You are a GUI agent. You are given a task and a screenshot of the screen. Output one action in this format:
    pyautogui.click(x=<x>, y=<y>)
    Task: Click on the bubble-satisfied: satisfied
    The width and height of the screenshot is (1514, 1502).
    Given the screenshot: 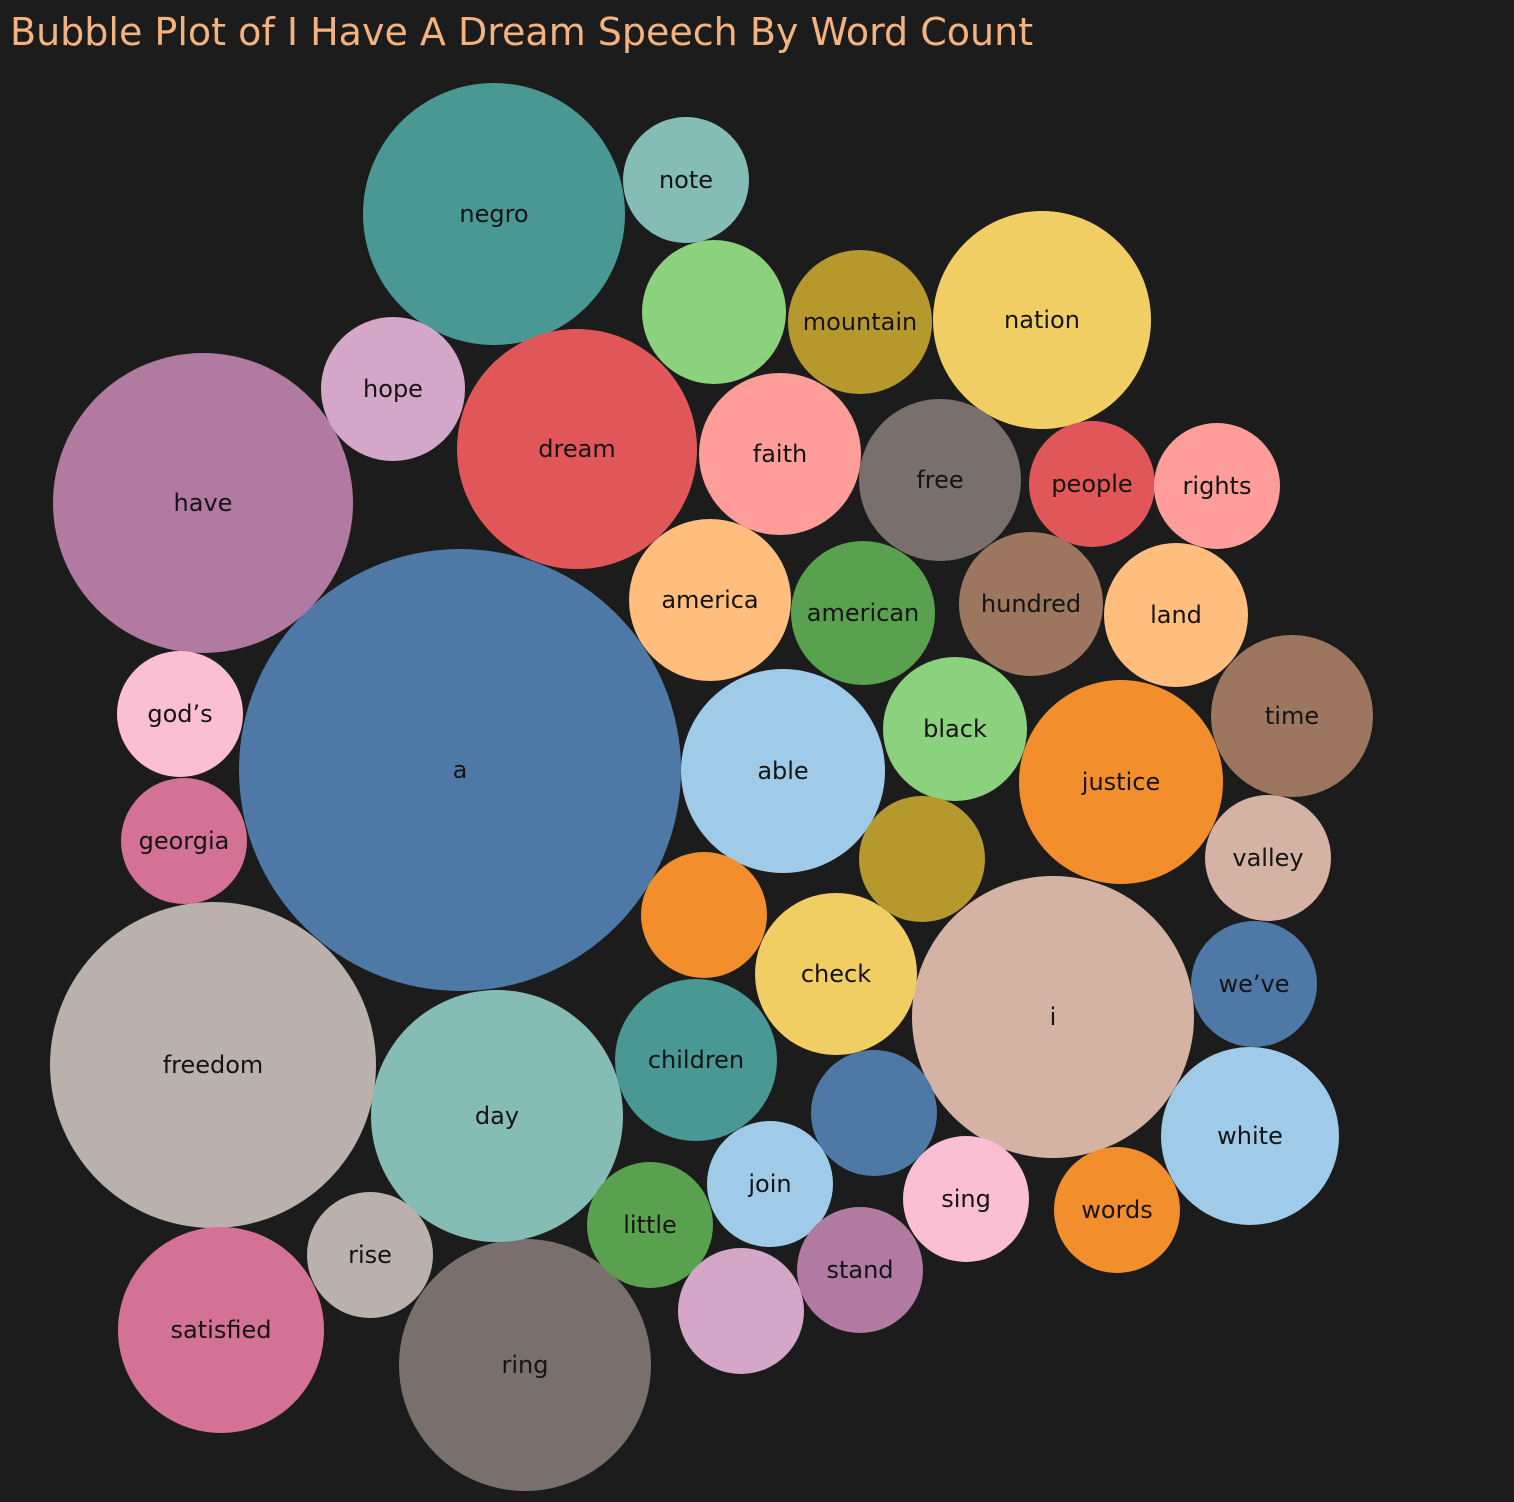 What is the action you would take?
    pyautogui.click(x=221, y=1330)
    